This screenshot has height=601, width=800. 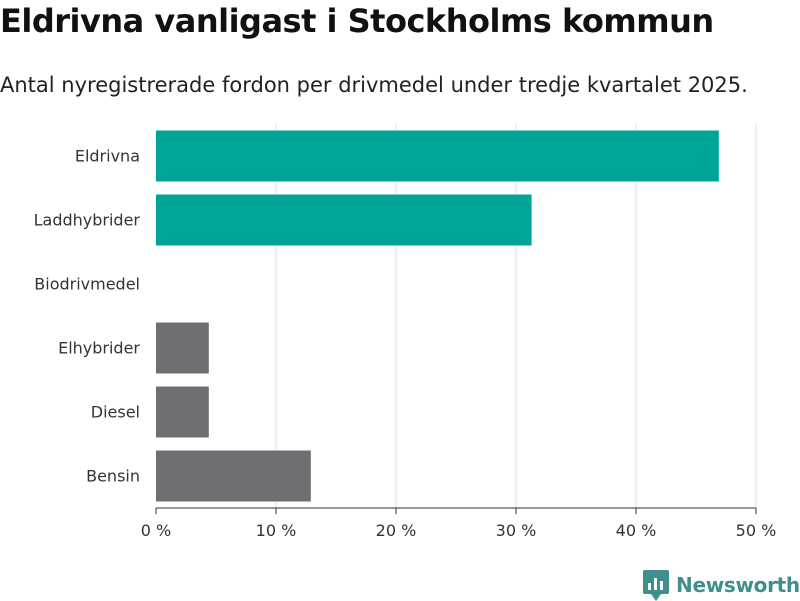 I want to click on category-label: Laddhybrider, so click(x=87, y=220).